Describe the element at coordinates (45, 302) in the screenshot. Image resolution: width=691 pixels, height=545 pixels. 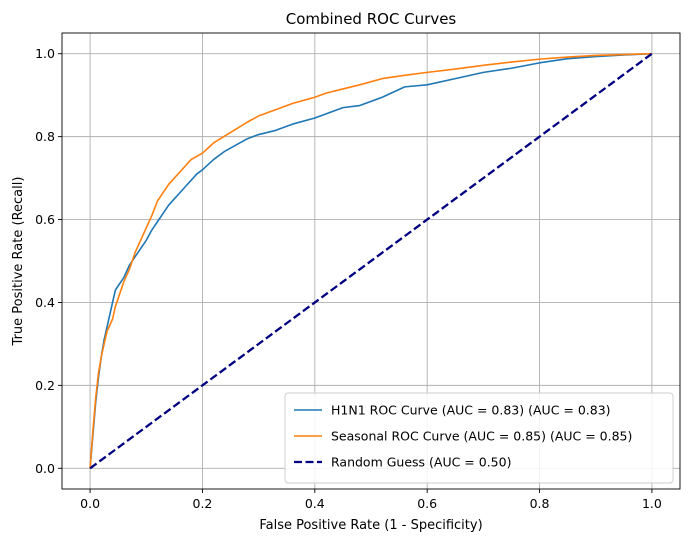
I see `y-tick-label: 0.4` at that location.